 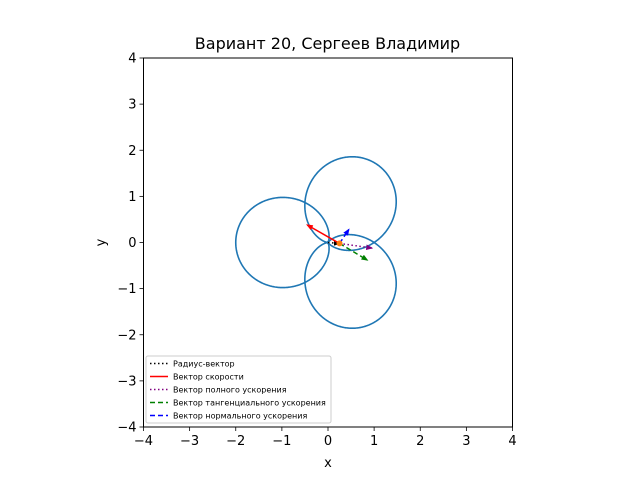 I want to click on x-axis: −4 −3 −2 −1 0 1 2 3 4, so click(x=325, y=438).